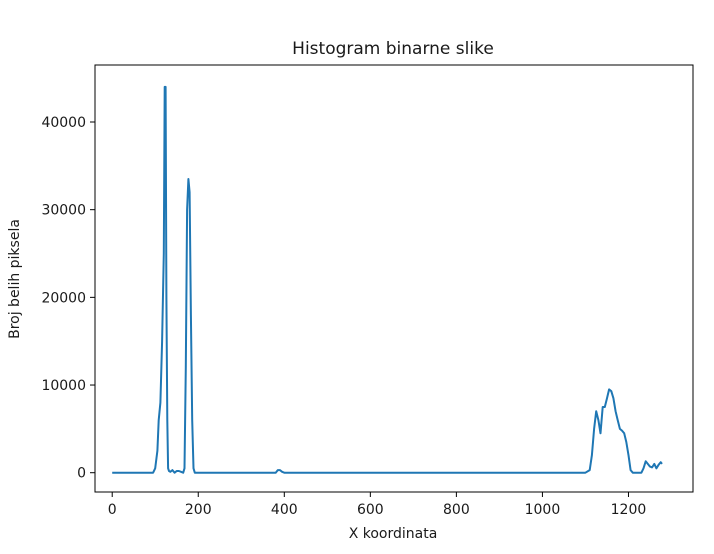 The height and width of the screenshot is (554, 714). I want to click on chart-title: Histogram binarne slike, so click(393, 49).